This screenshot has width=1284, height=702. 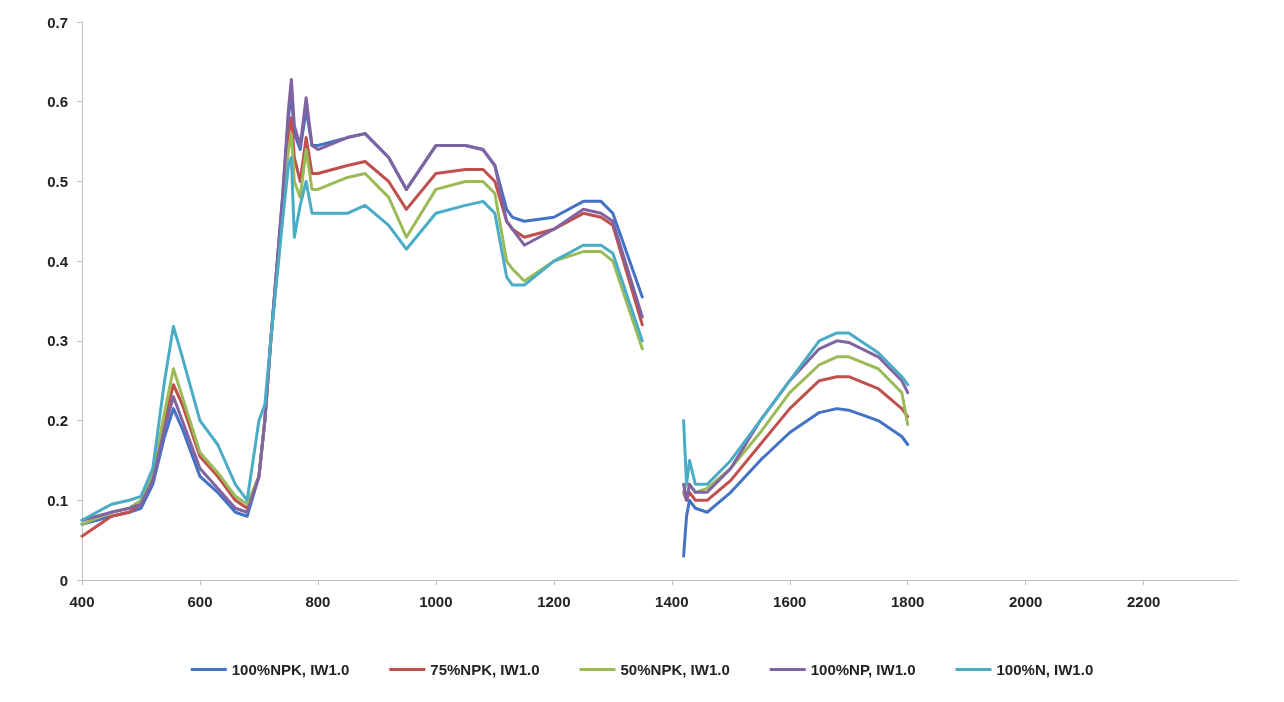 What do you see at coordinates (82, 601) in the screenshot?
I see `x-tick-label: 400` at bounding box center [82, 601].